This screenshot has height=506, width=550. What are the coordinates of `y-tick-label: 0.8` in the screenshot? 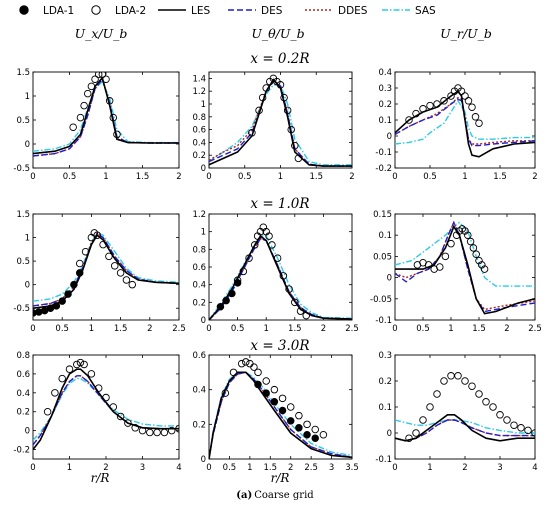 It's located at (199, 118).